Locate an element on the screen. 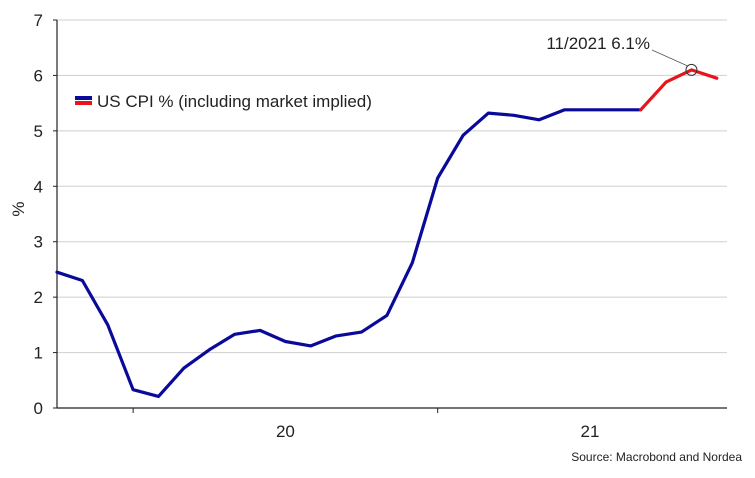  y-tick-label-4: 4 is located at coordinates (38, 186).